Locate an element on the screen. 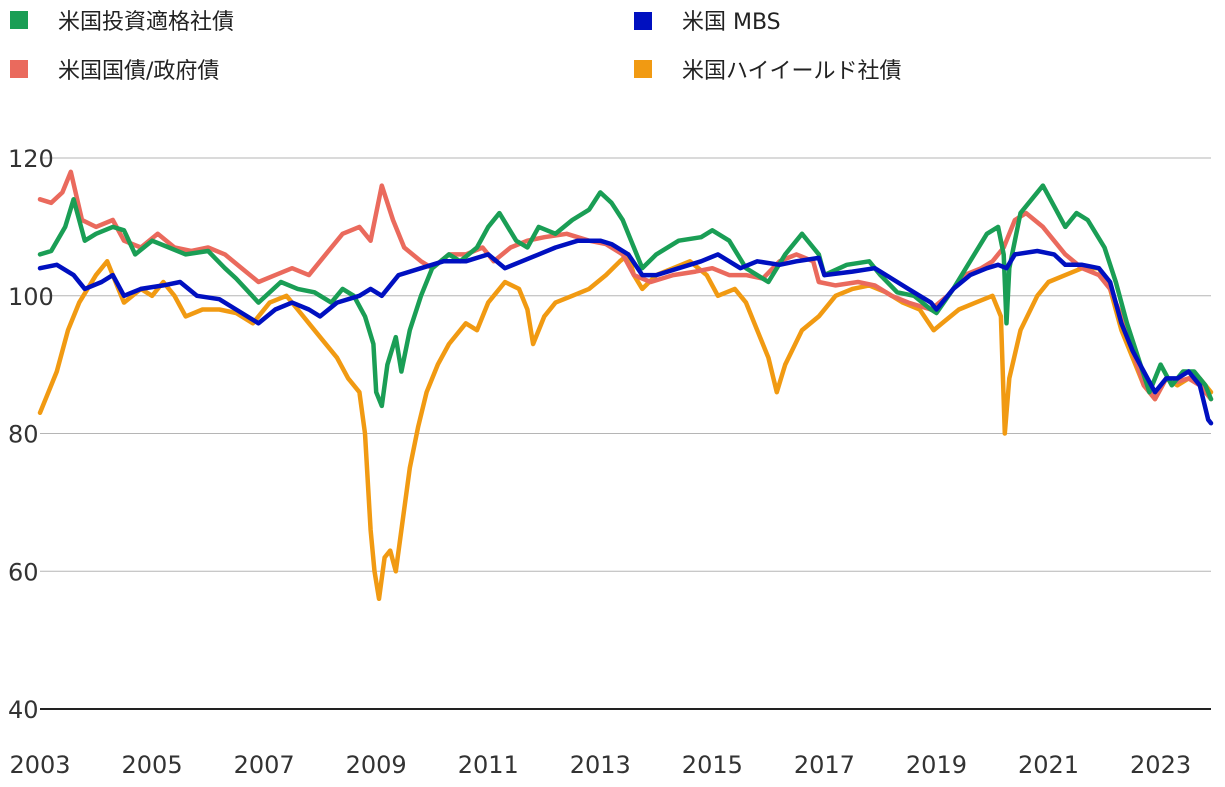 This screenshot has width=1225, height=787. y-tick-label: 120 is located at coordinates (31, 159).